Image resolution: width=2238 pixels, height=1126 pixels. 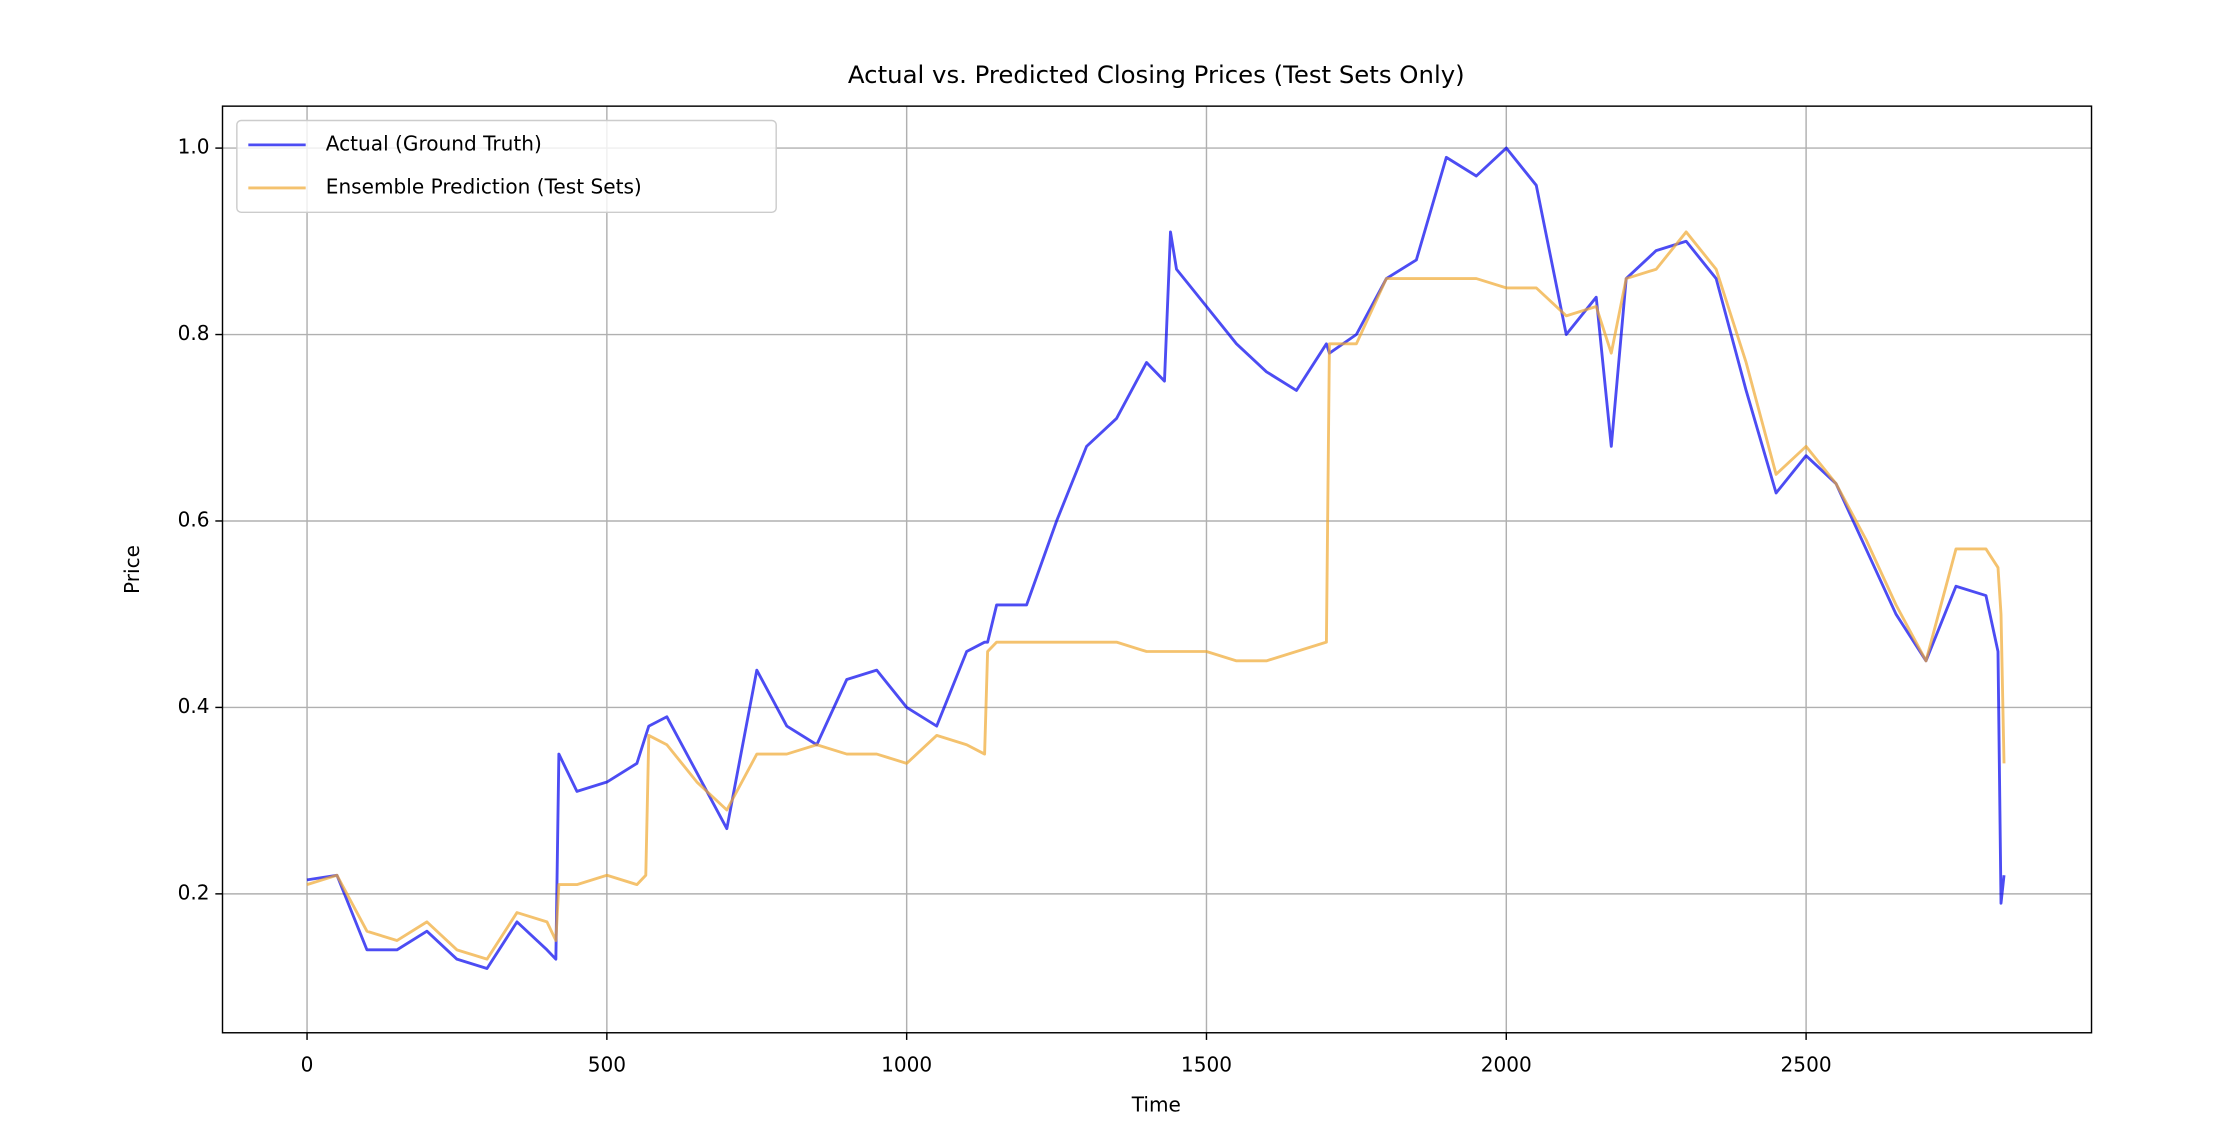 What do you see at coordinates (194, 147) in the screenshot?
I see `y-tick-label: 1.0` at bounding box center [194, 147].